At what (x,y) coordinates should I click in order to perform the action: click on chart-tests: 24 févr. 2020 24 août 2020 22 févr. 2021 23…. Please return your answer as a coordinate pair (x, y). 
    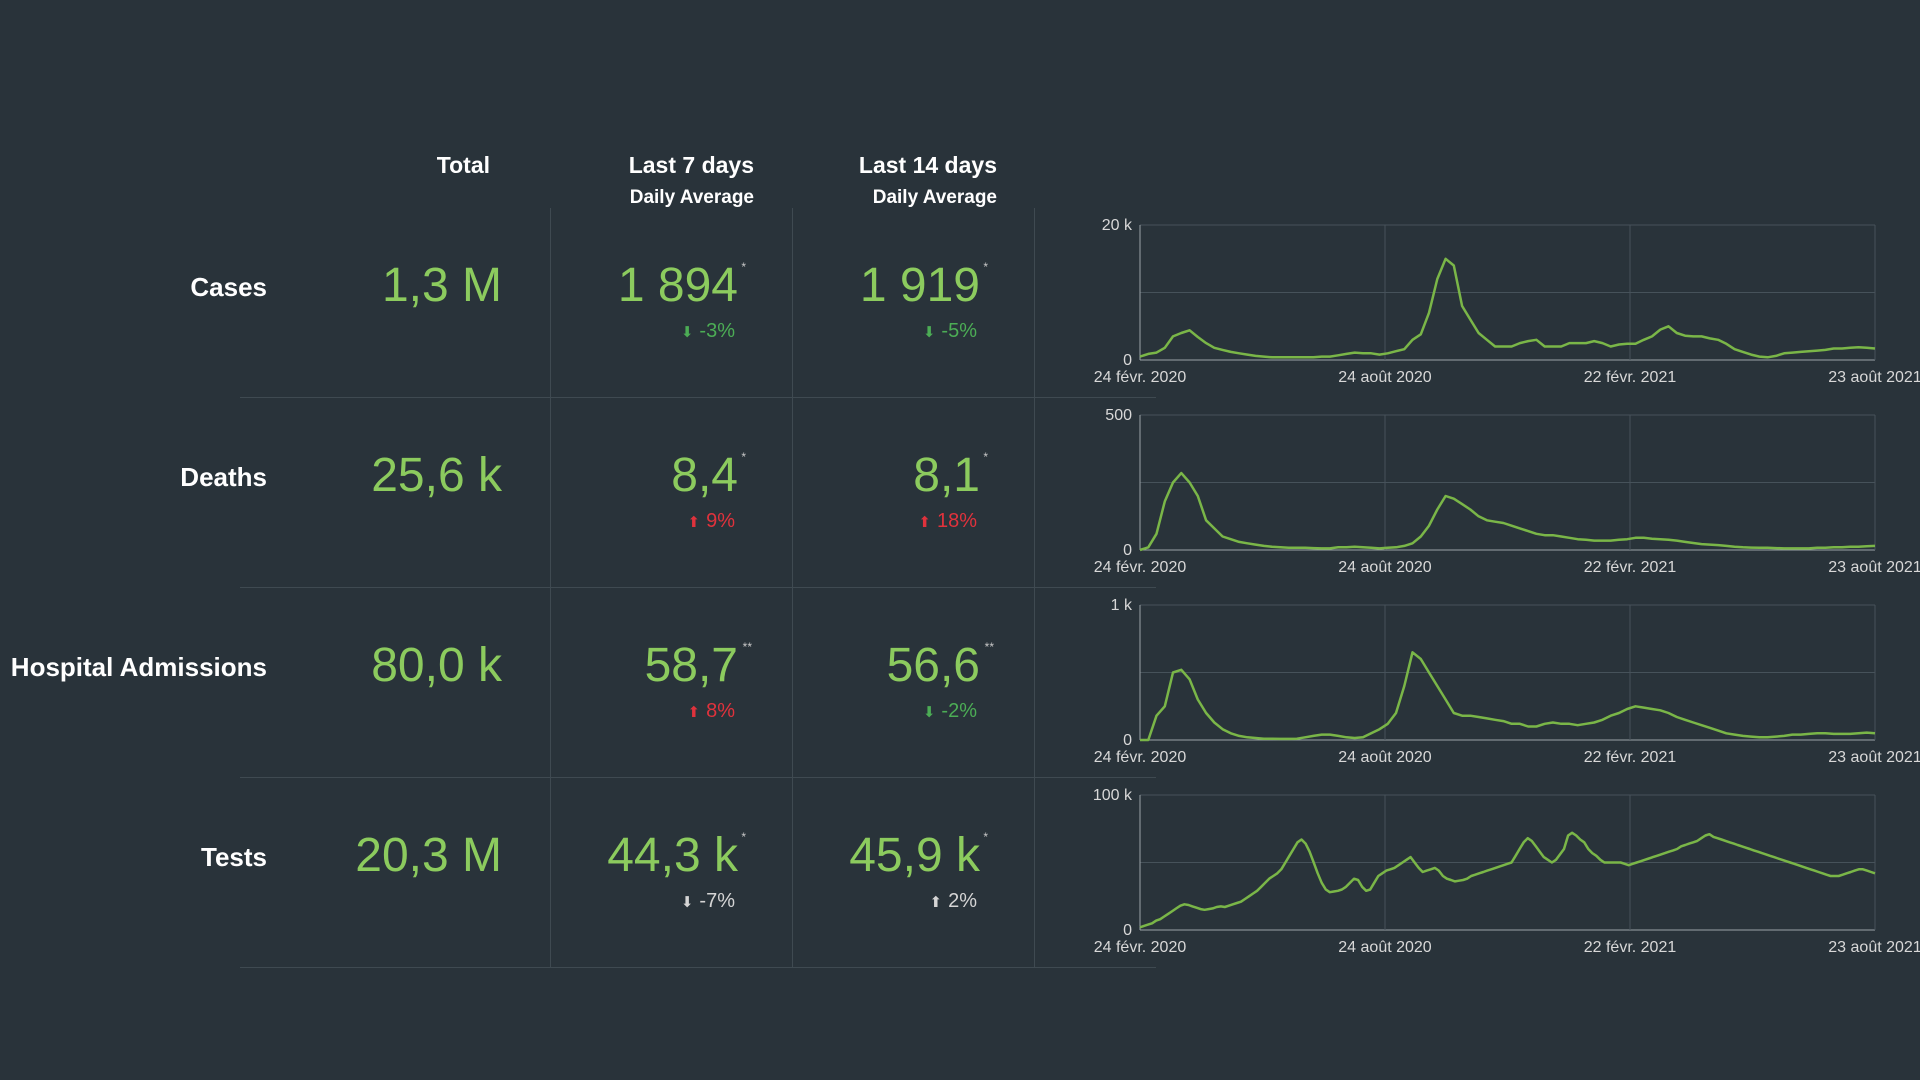
    Looking at the image, I should click on (1506, 871).